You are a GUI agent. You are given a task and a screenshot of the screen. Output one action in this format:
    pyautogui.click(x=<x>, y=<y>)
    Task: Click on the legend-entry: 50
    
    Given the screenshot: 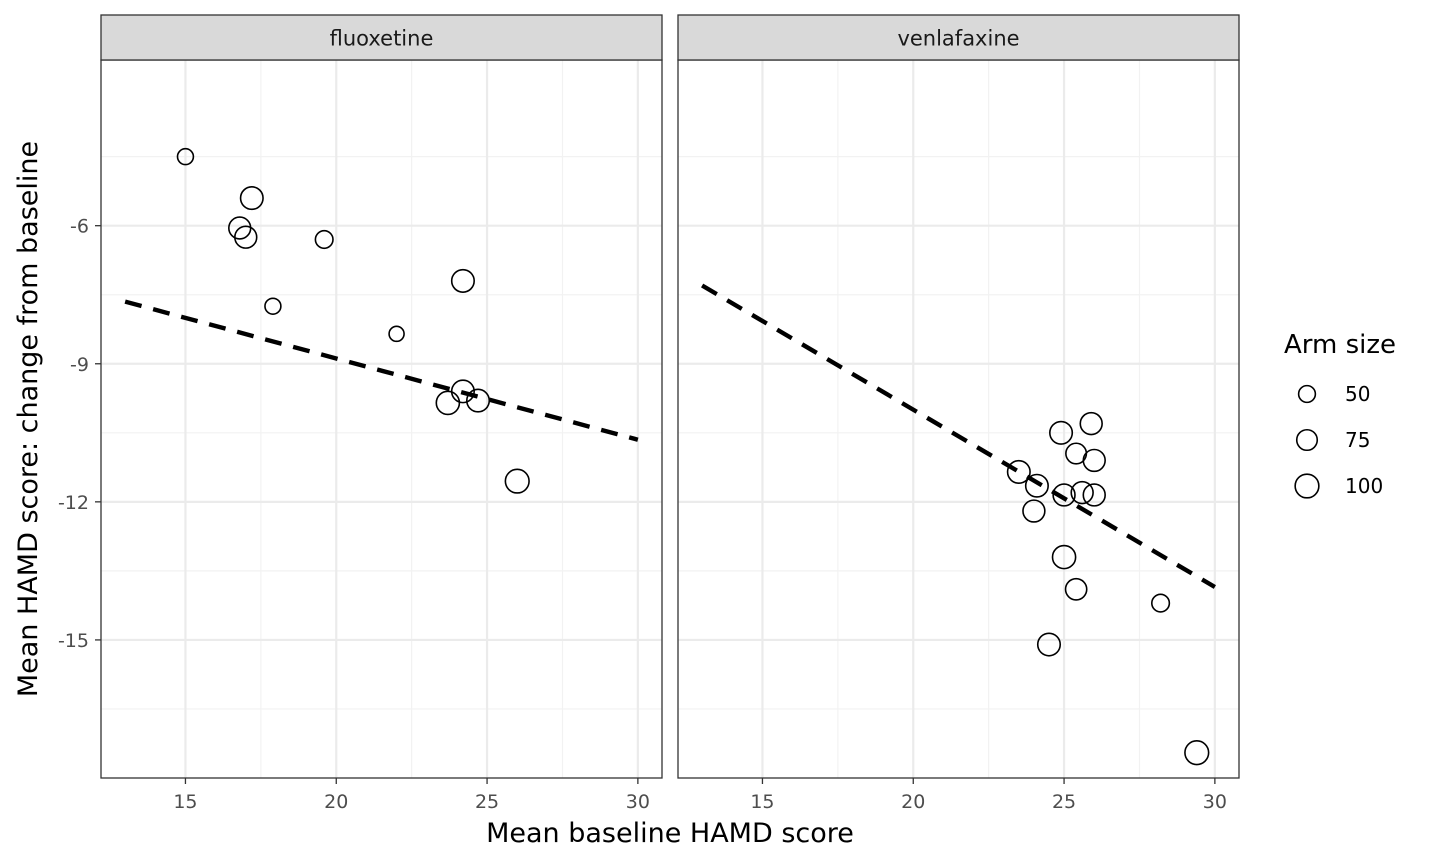 What is the action you would take?
    pyautogui.click(x=1333, y=394)
    